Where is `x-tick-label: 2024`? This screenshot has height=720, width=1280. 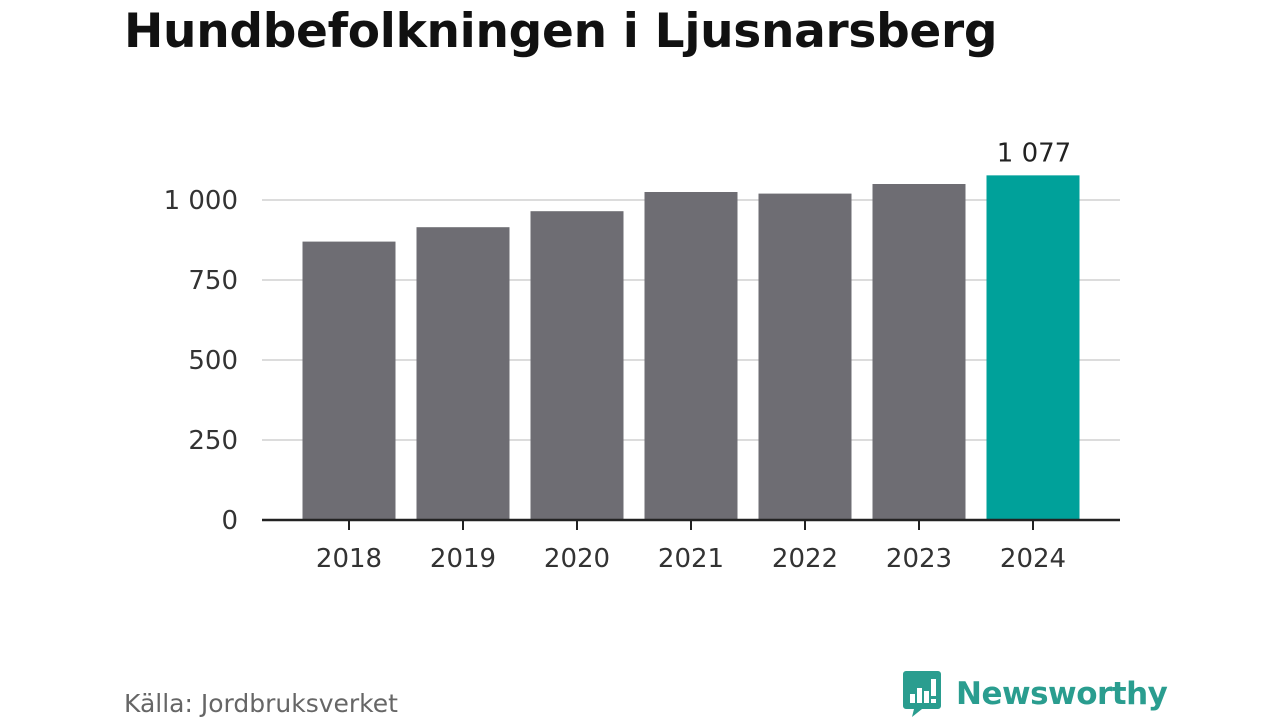
x-tick-label: 2024 is located at coordinates (1033, 559).